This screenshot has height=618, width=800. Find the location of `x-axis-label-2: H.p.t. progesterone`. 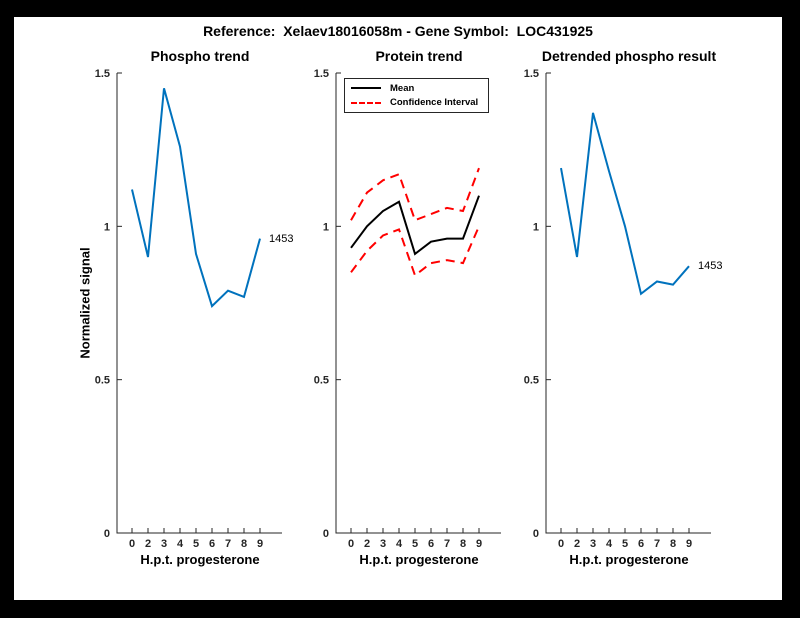

x-axis-label-2: H.p.t. progesterone is located at coordinates (419, 559).